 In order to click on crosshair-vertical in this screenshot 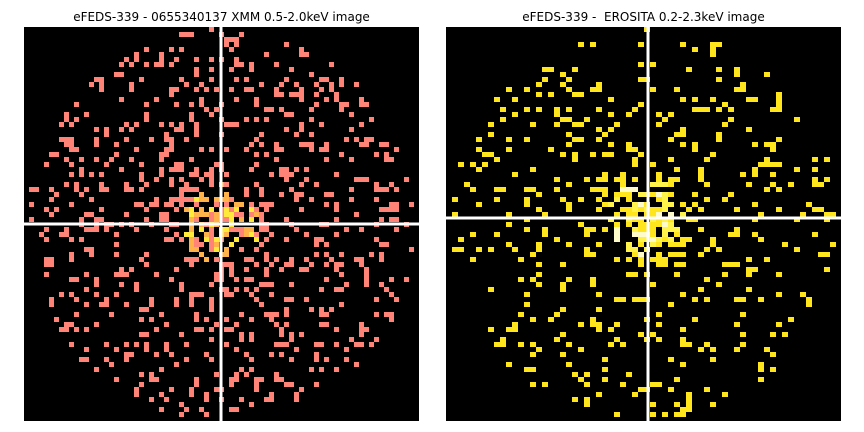, I will do `click(648, 224)`.